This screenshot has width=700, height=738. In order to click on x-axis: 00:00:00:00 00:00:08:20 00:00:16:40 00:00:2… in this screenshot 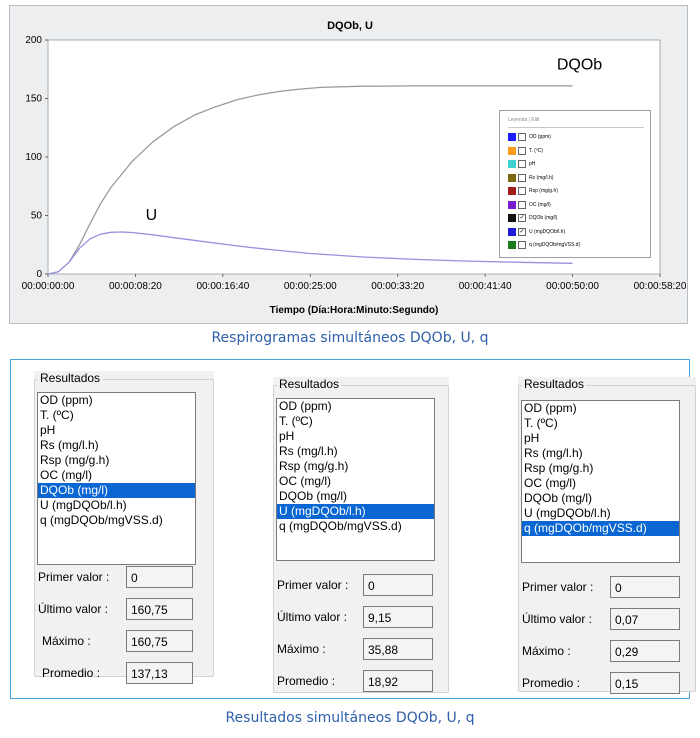, I will do `click(354, 283)`.